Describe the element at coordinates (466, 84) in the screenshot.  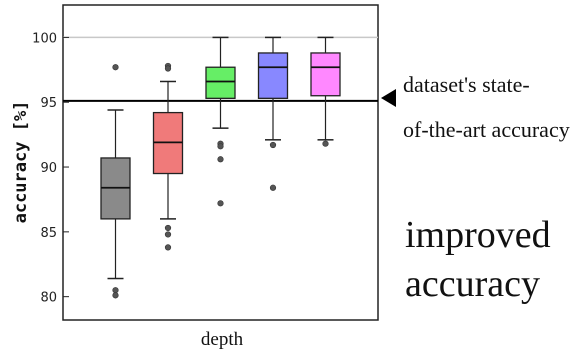
I see `state-of-art-label-line1: dataset's state-` at that location.